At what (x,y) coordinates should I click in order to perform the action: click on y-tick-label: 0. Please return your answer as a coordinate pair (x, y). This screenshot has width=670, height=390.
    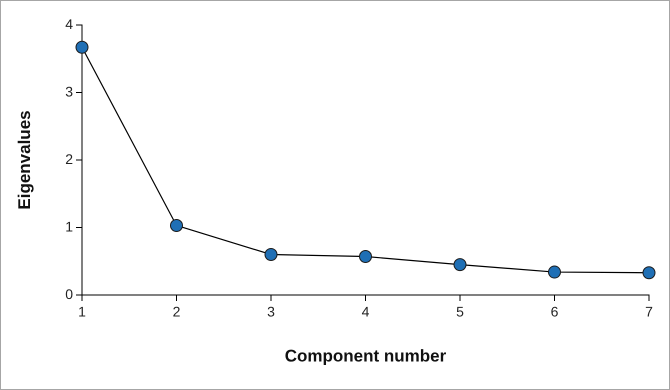
    Looking at the image, I should click on (69, 294).